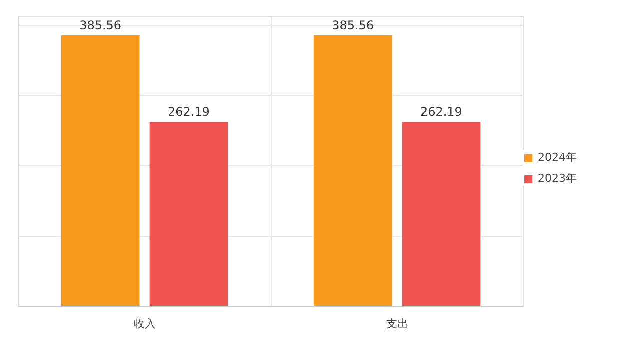 This screenshot has height=352, width=640. What do you see at coordinates (557, 157) in the screenshot?
I see `legend-label: 2024年` at bounding box center [557, 157].